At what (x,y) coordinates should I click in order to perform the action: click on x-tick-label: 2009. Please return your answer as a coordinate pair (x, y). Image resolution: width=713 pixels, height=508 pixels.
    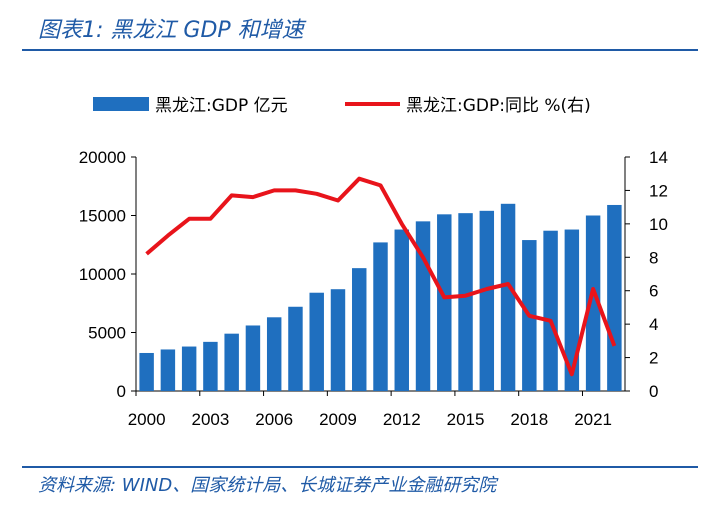
    Looking at the image, I should click on (338, 419).